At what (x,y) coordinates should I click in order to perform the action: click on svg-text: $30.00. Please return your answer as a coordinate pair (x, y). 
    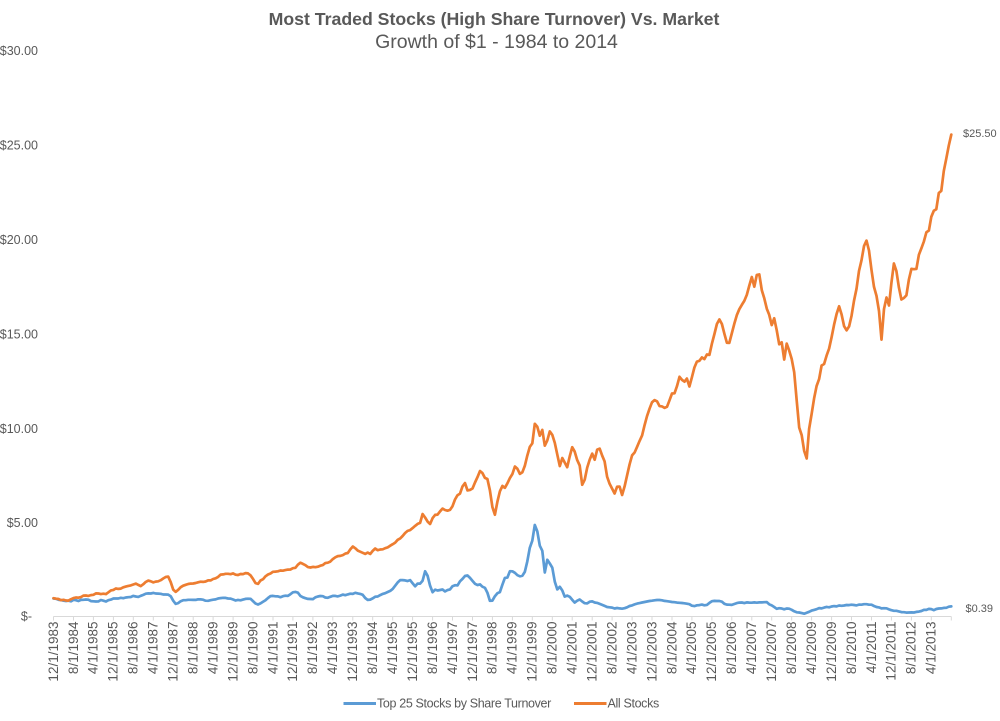
    Looking at the image, I should click on (19, 51).